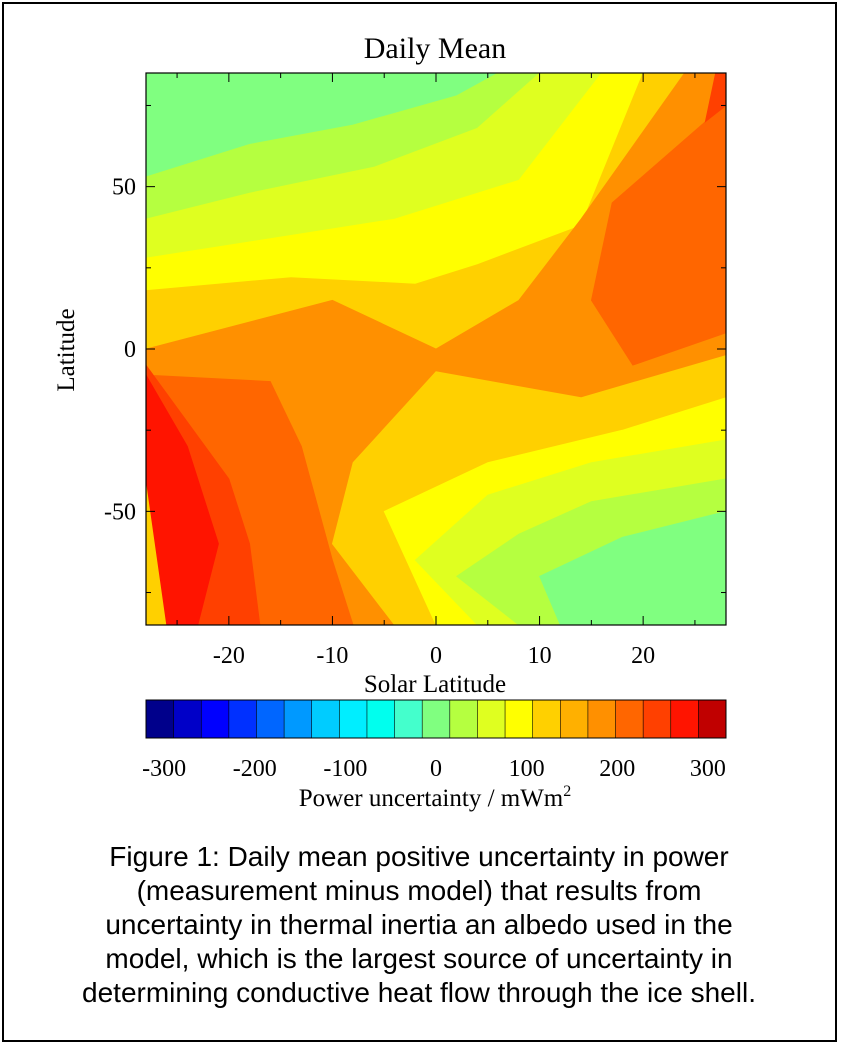 This screenshot has width=868, height=1054. I want to click on colorbar-border, so click(436, 719).